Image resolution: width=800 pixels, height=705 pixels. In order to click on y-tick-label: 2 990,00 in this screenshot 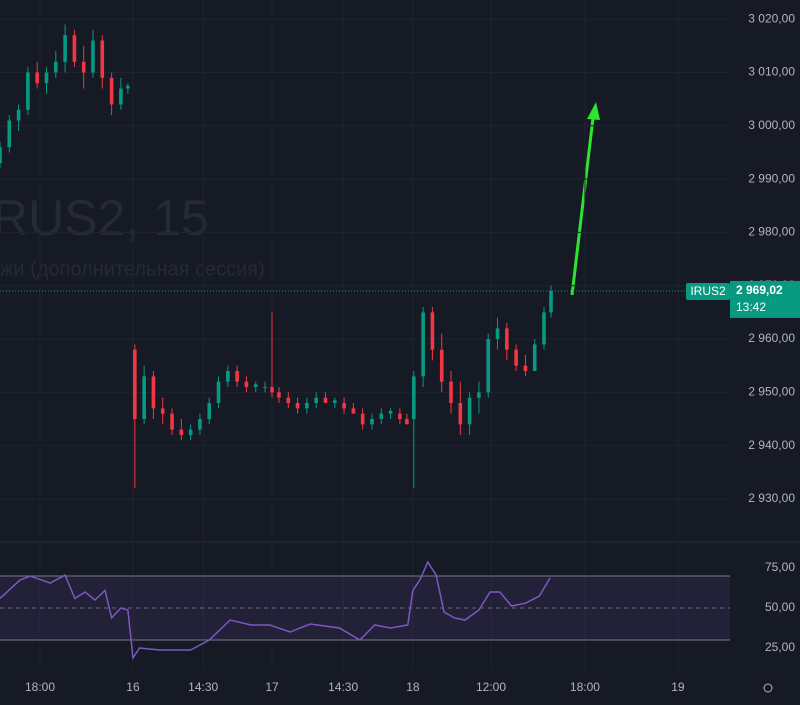, I will do `click(771, 178)`.